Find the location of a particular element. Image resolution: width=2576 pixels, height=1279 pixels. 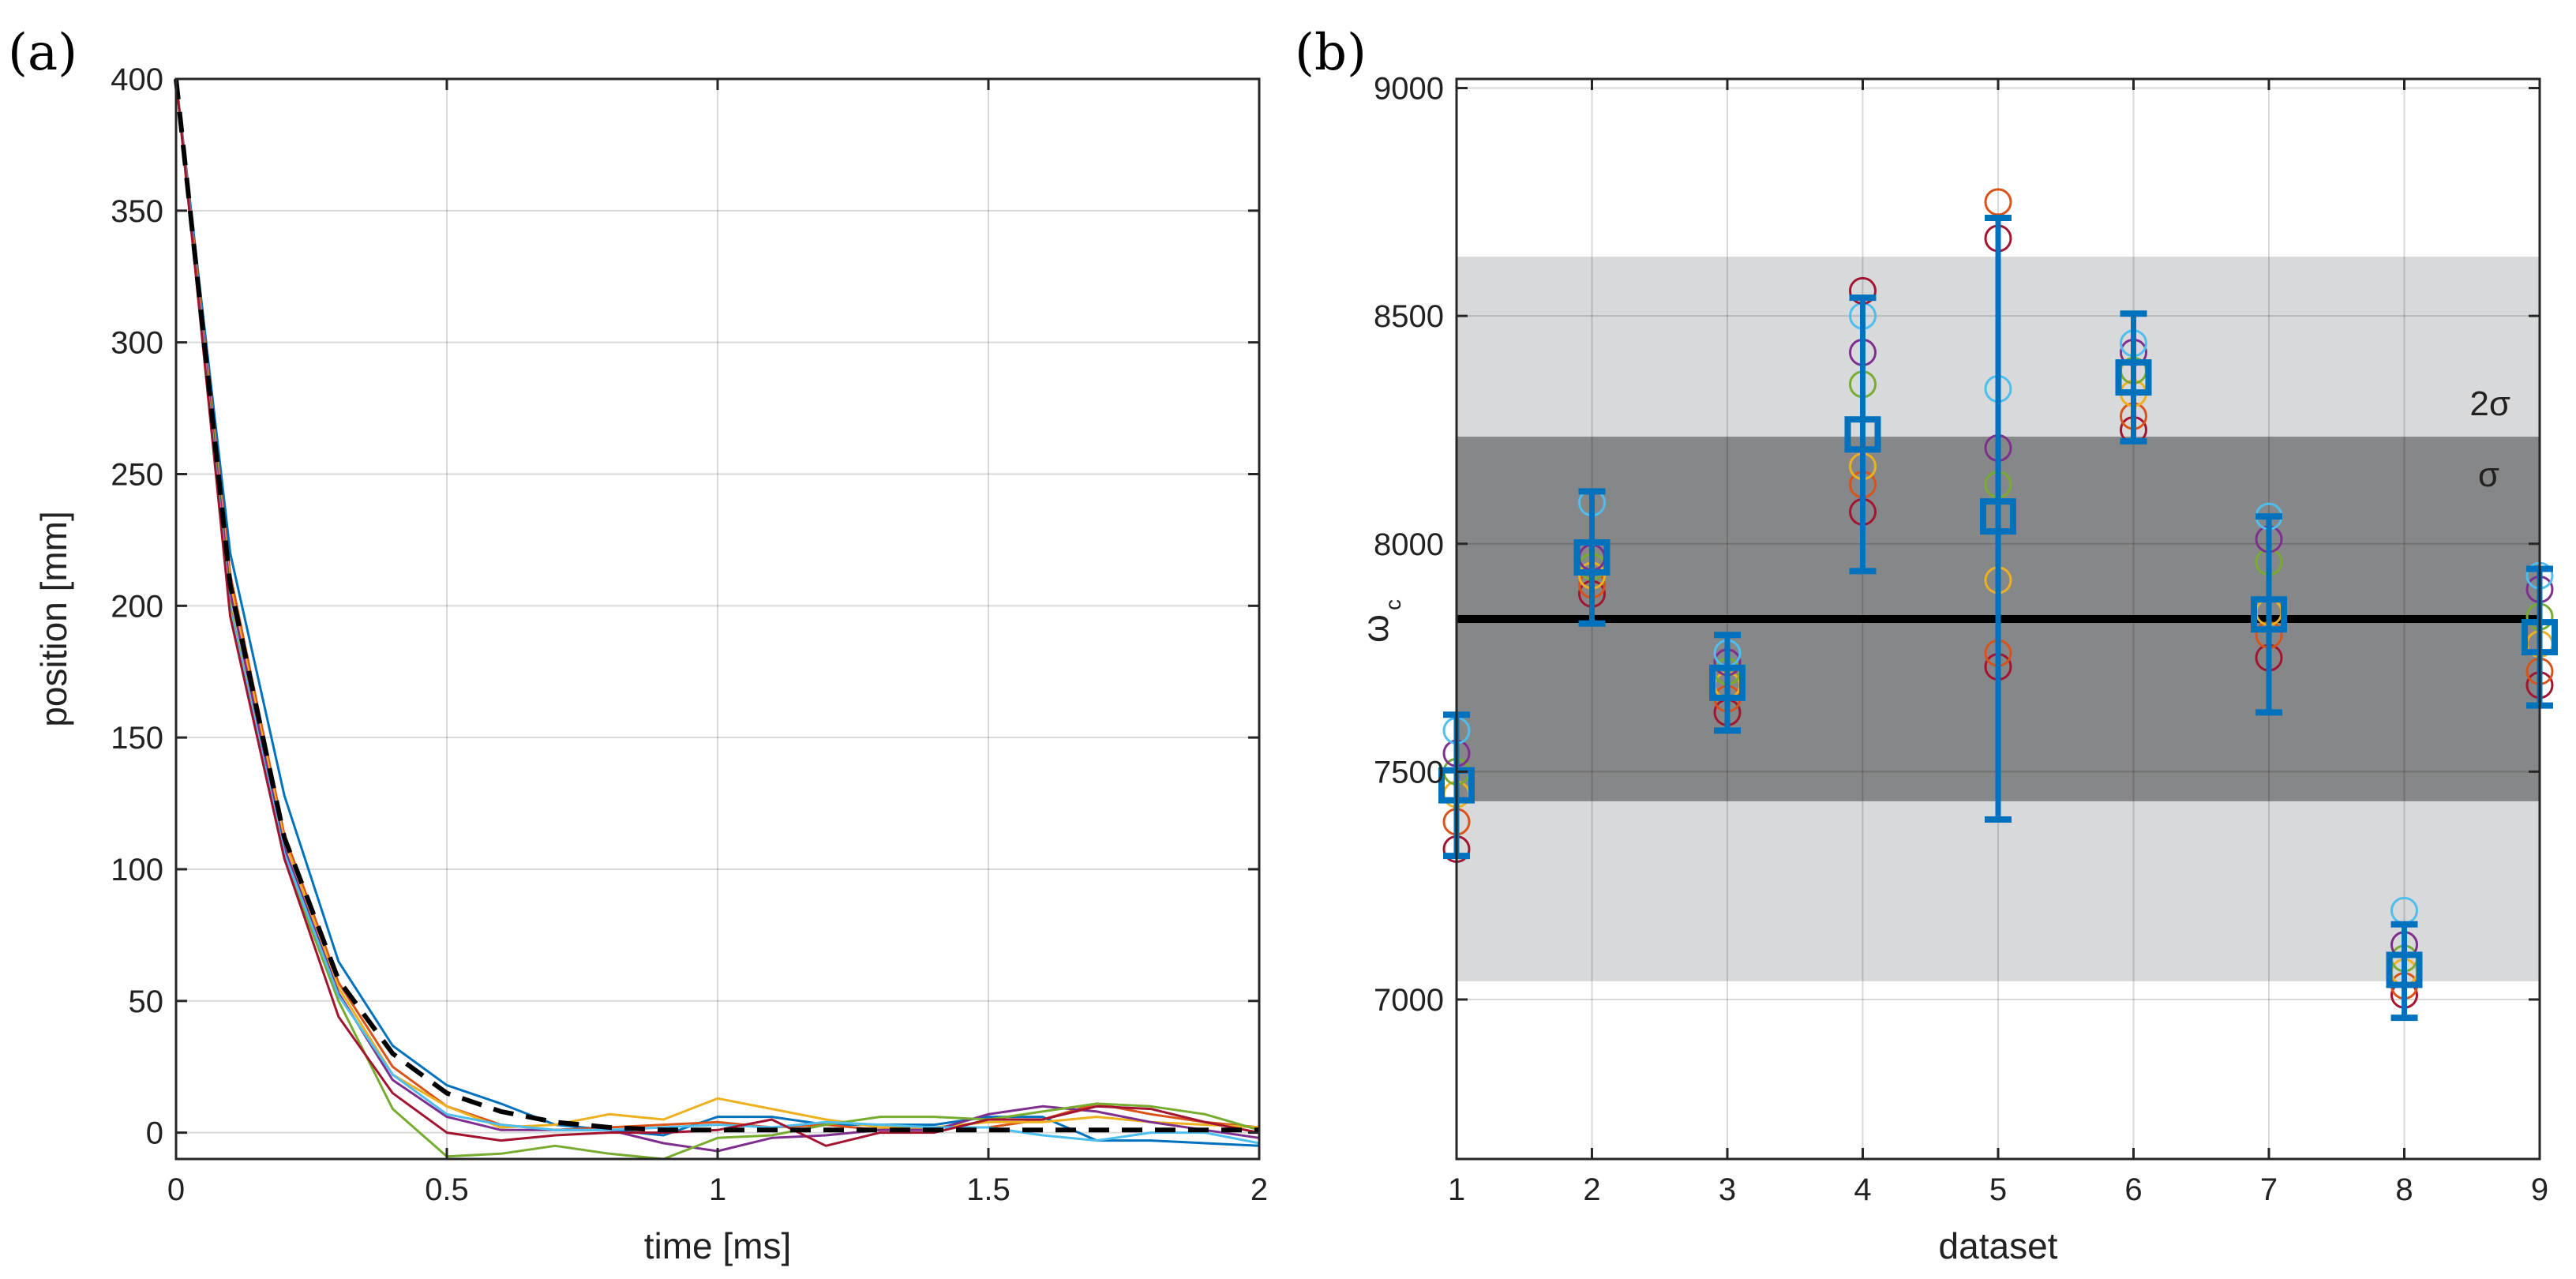

band-label-sigma: σ is located at coordinates (2488, 475).